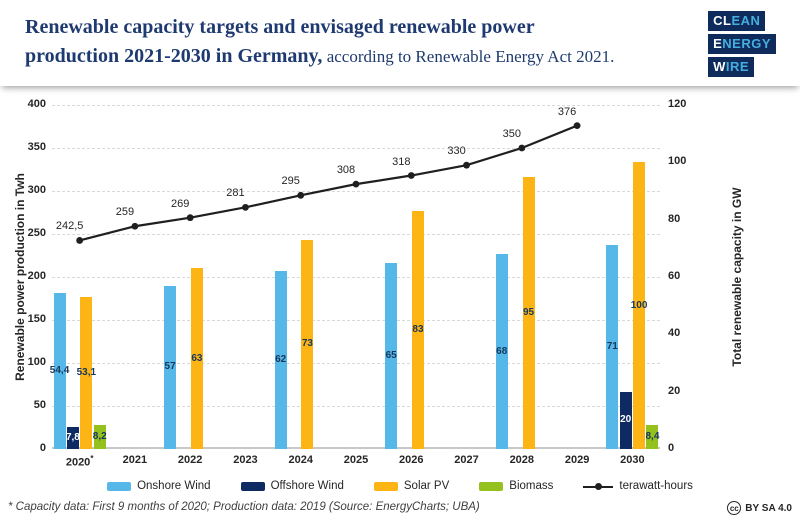 The image size is (800, 530). What do you see at coordinates (417, 330) in the screenshot?
I see `bar-solar-pv-2026: 83` at bounding box center [417, 330].